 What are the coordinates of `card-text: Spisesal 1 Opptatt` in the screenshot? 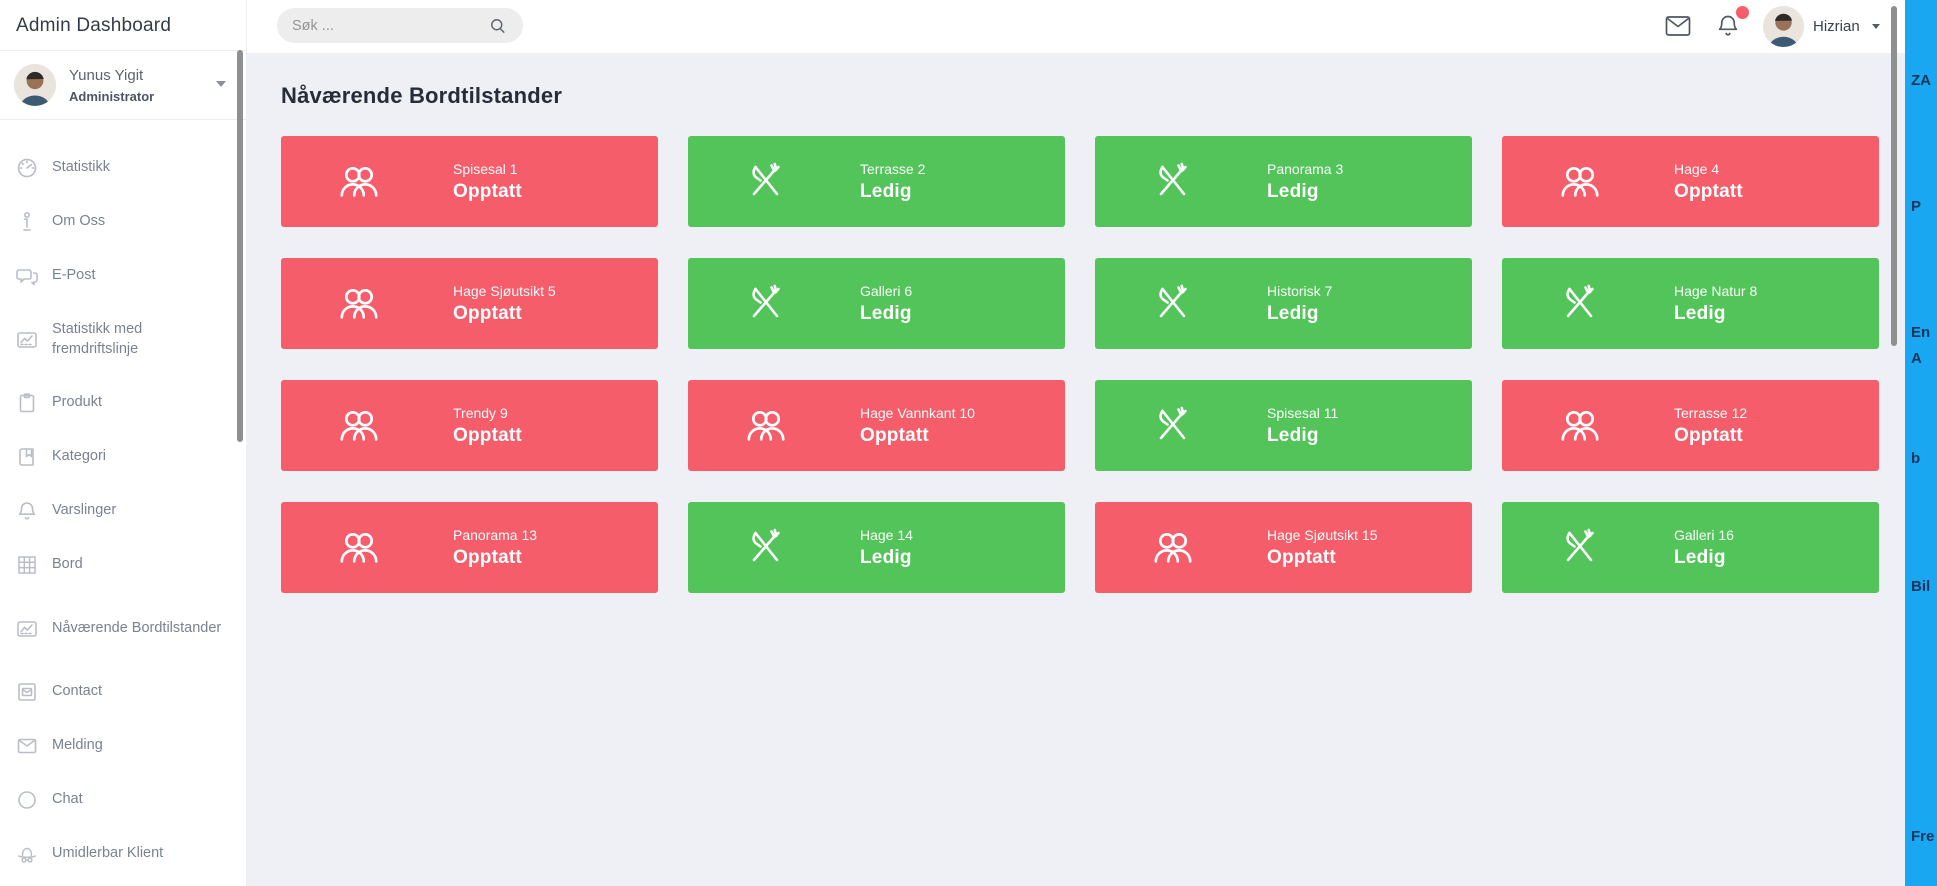 It's located at (487, 182).